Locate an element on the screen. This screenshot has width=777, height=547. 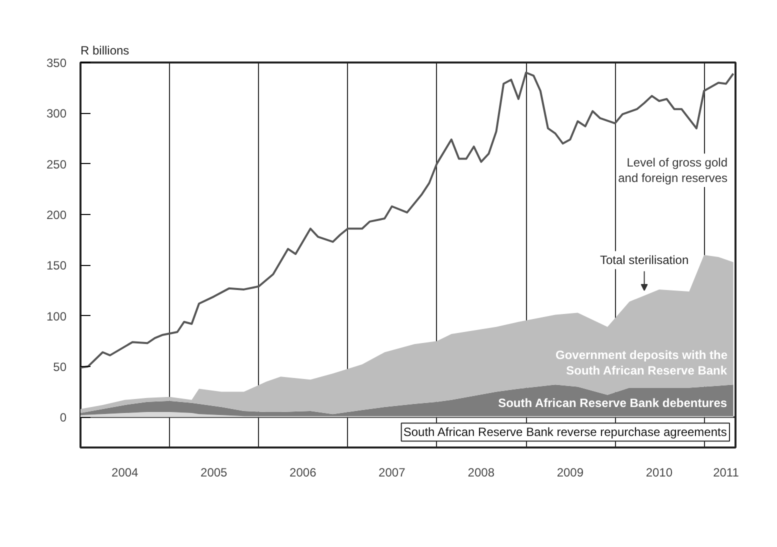
y-tick-label: 200 is located at coordinates (56, 215).